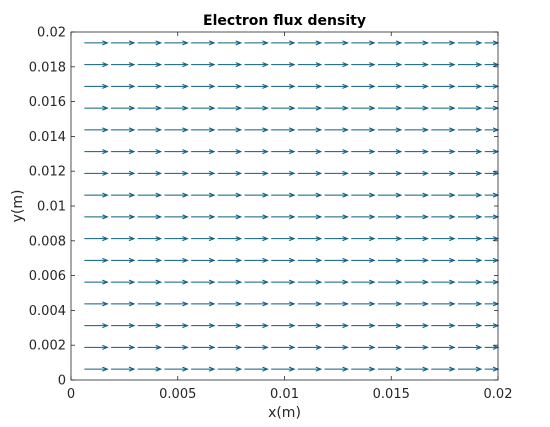 Image resolution: width=550 pixels, height=427 pixels. What do you see at coordinates (47, 67) in the screenshot?
I see `y-tick-label: 0.018` at bounding box center [47, 67].